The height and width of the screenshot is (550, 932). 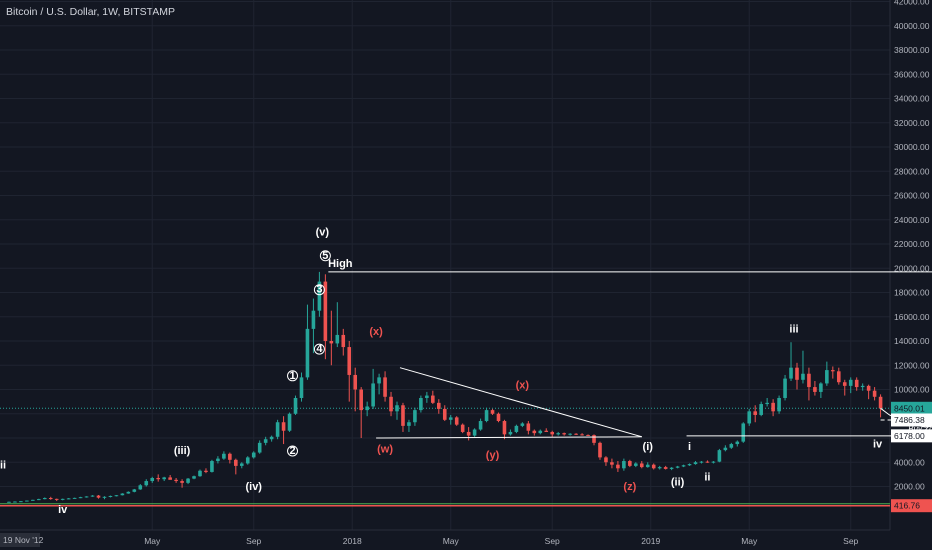 What do you see at coordinates (509, 437) in the screenshot?
I see `triangle-lower-line` at bounding box center [509, 437].